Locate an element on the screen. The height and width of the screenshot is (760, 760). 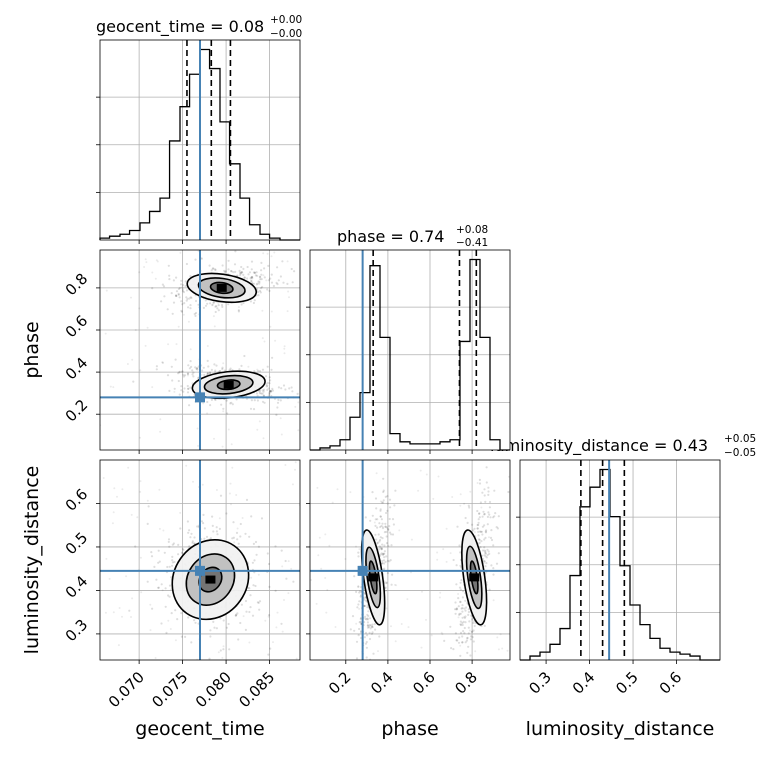
density-phase-vs-luminosity-distance is located at coordinates (408, 564).